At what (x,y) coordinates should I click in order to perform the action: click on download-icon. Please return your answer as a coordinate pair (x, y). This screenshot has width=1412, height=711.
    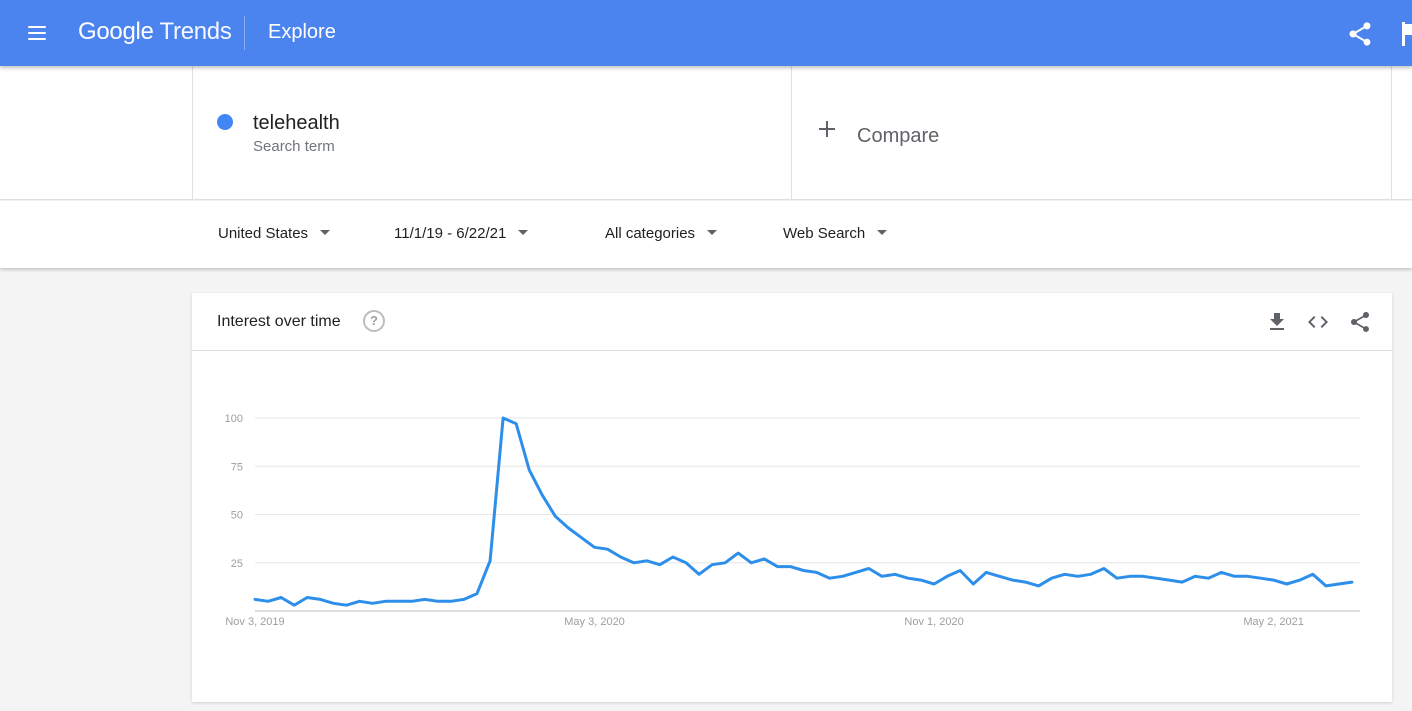
    Looking at the image, I should click on (1277, 322).